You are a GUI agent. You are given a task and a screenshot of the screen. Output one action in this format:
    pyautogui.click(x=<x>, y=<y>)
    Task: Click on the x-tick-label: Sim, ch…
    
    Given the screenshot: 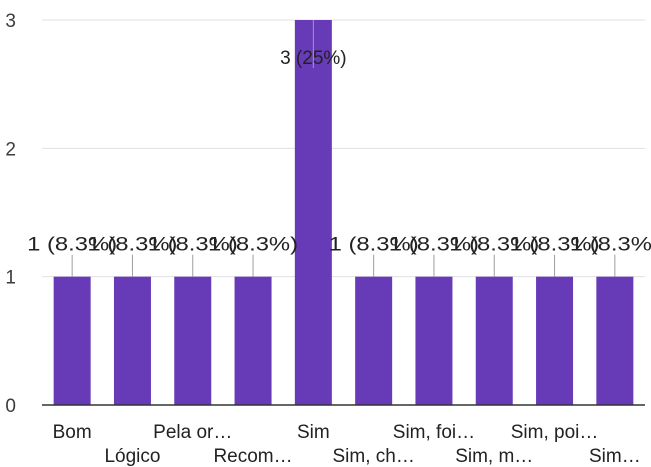 What is the action you would take?
    pyautogui.click(x=373, y=456)
    